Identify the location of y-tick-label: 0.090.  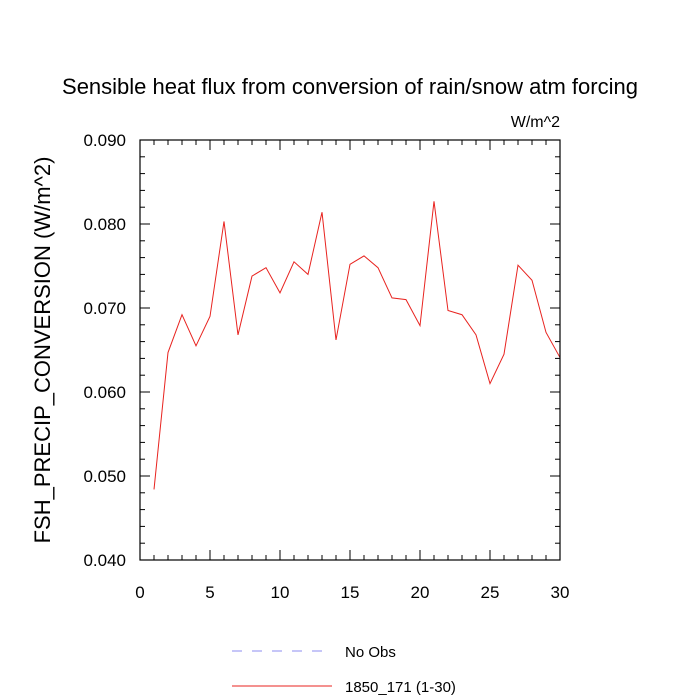
(104, 140).